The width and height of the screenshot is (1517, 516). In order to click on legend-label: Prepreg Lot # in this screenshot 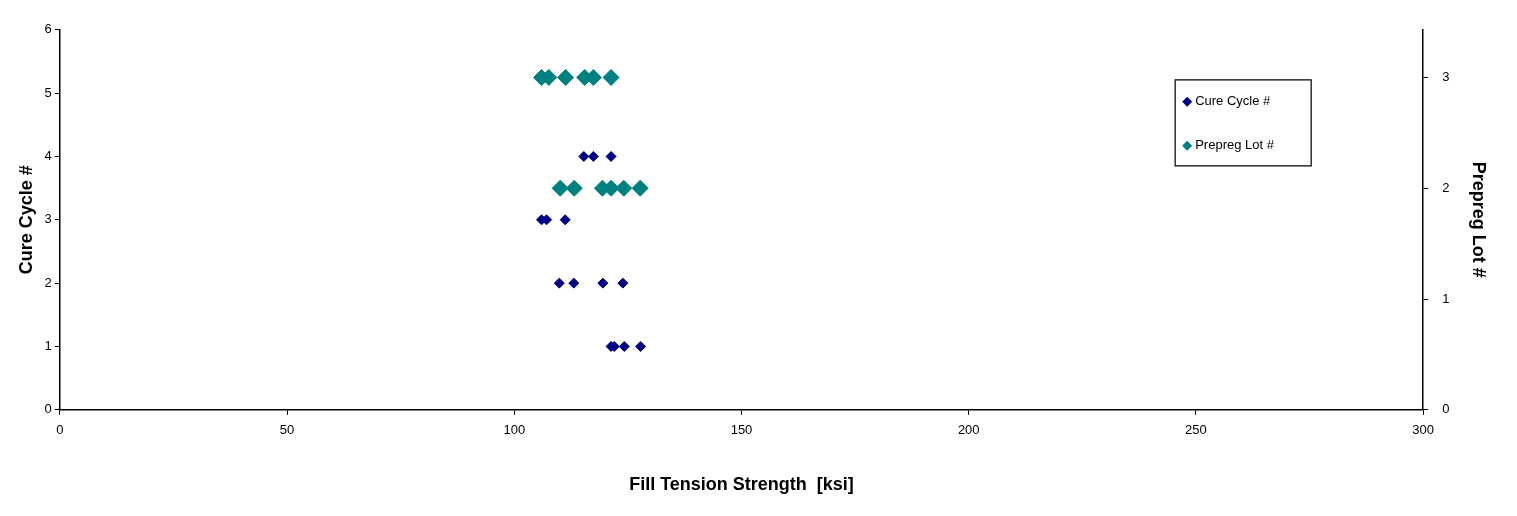, I will do `click(1235, 145)`.